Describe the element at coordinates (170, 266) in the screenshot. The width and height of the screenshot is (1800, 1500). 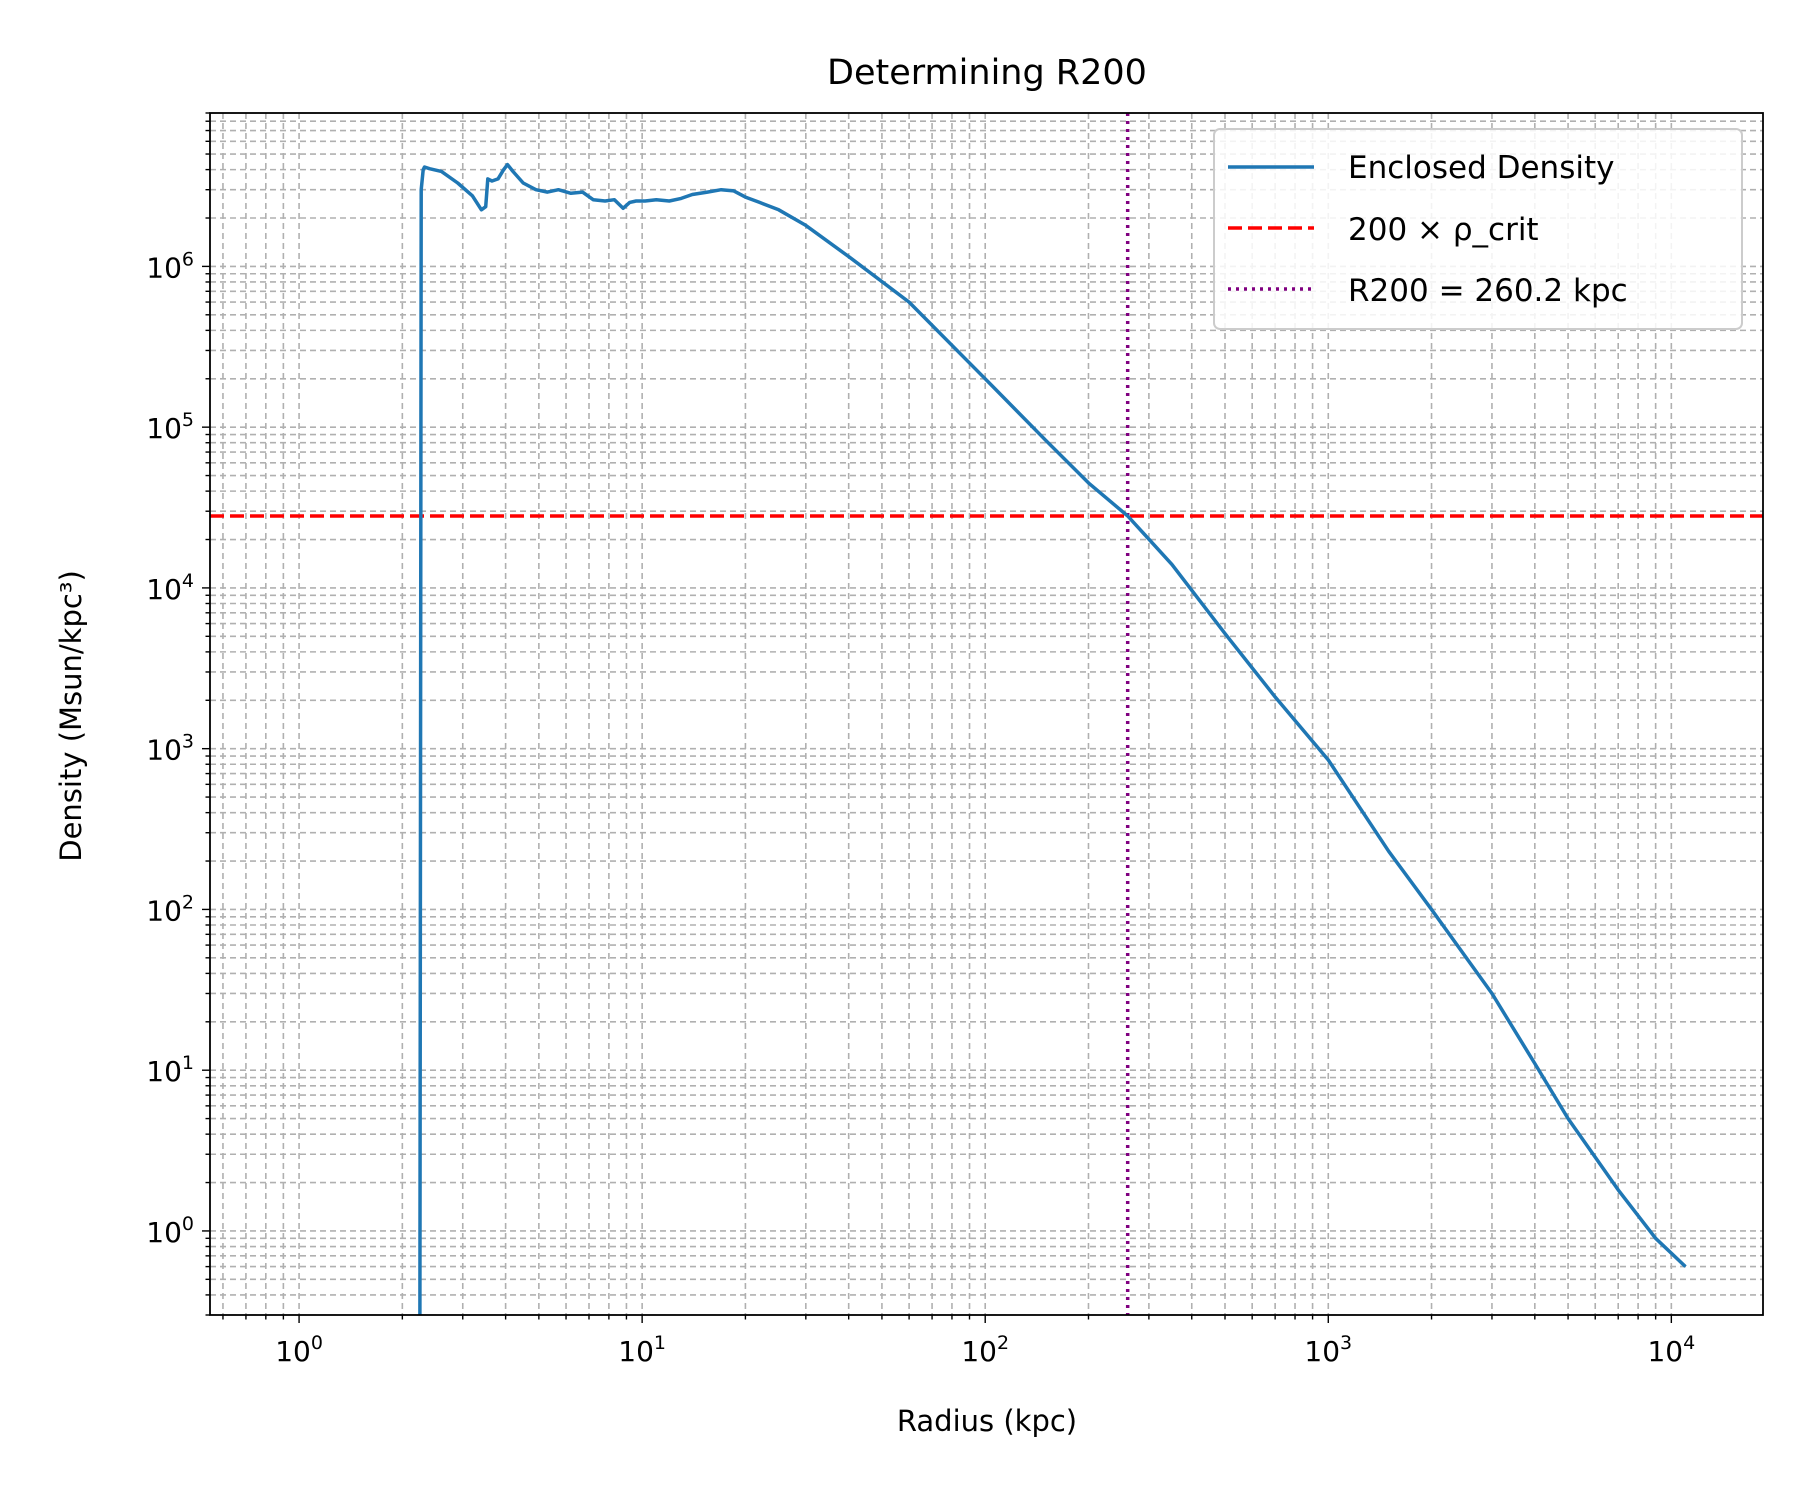
I see `y-tick-label: 106` at that location.